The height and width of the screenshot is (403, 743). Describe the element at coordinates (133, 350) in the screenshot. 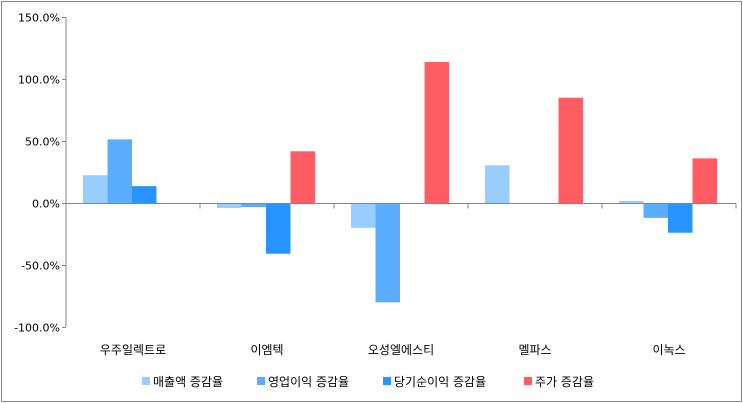

I see `x-tick-label: 우주일렉트로` at that location.